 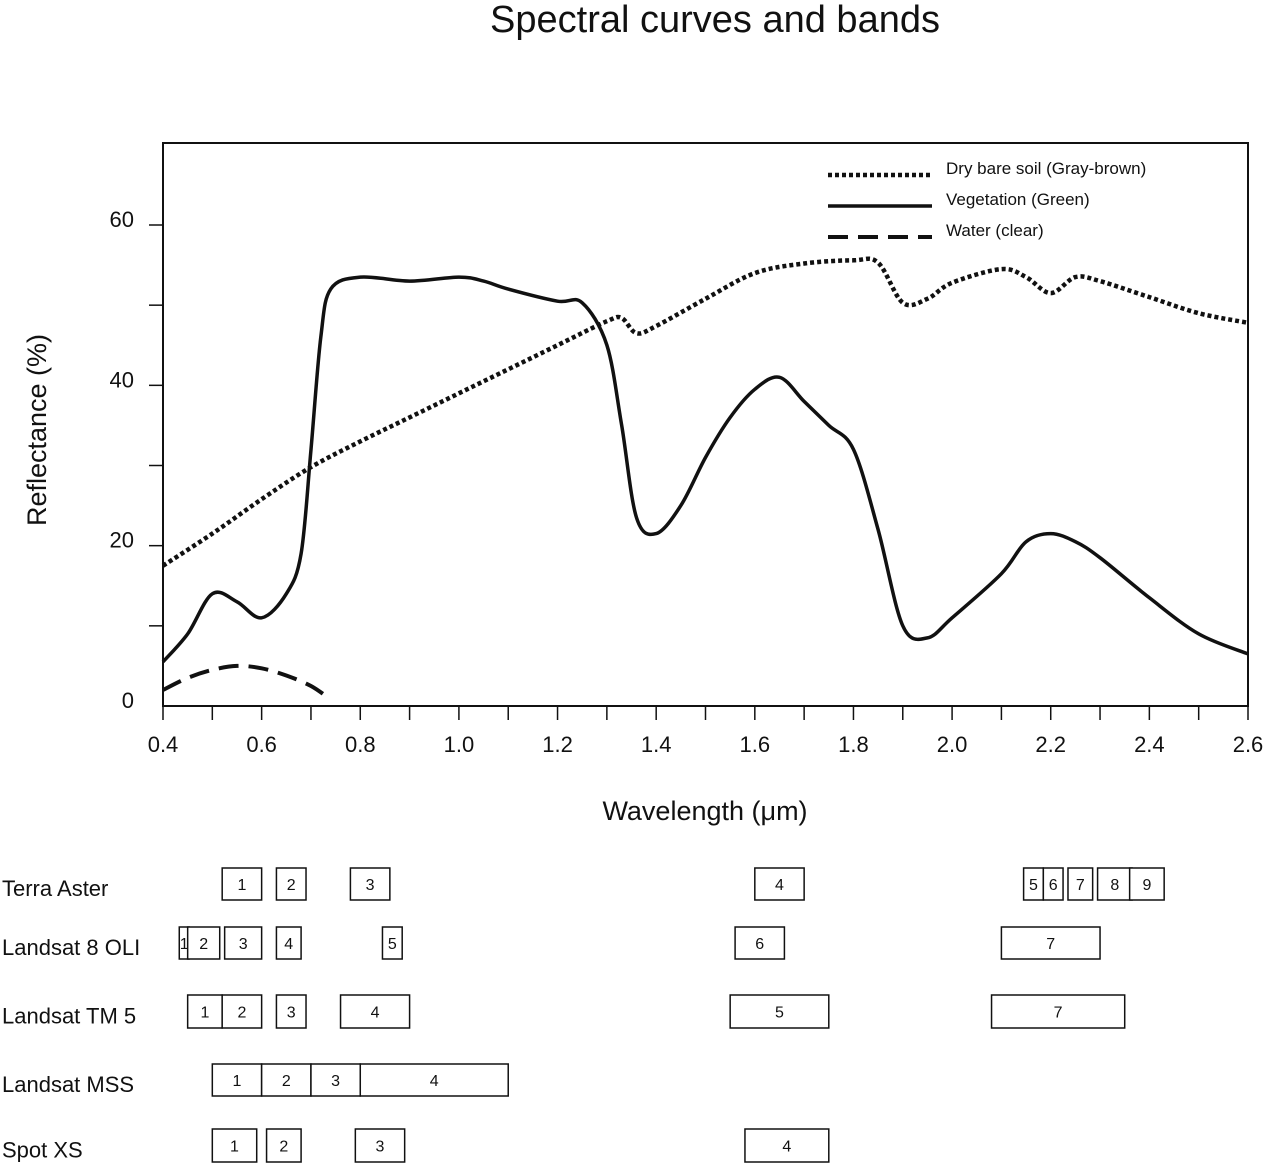 What do you see at coordinates (128, 700) in the screenshot?
I see `y-tick-label: 0` at bounding box center [128, 700].